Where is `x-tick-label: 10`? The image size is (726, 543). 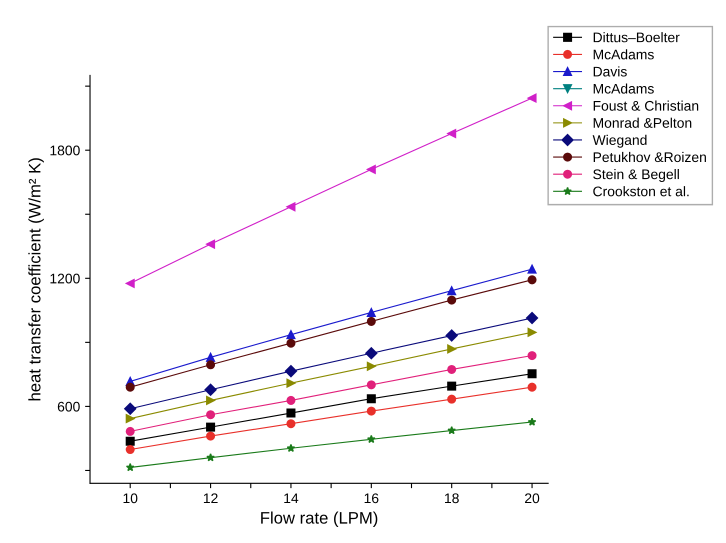
x-tick-label: 10 is located at coordinates (131, 498).